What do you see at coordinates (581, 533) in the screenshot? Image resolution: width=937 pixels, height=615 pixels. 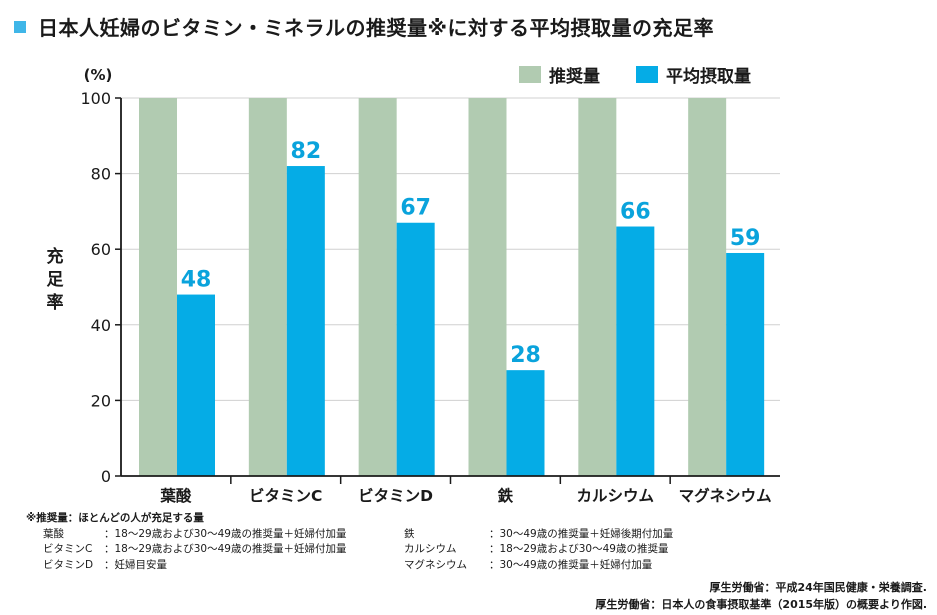 I see `footnote-desc: ：30～49歳の推奨量＋妊婦後期付加量` at bounding box center [581, 533].